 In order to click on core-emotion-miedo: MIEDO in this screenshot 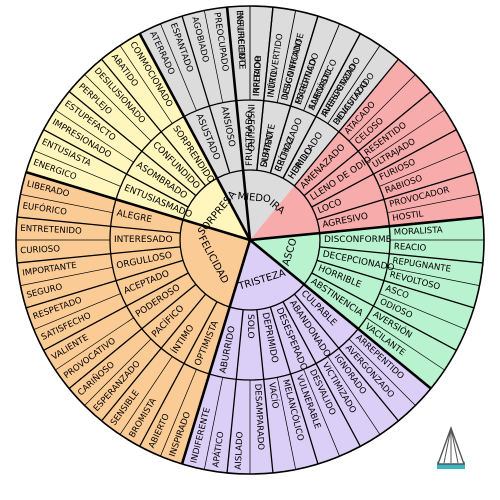, I will do `click(254, 198)`.